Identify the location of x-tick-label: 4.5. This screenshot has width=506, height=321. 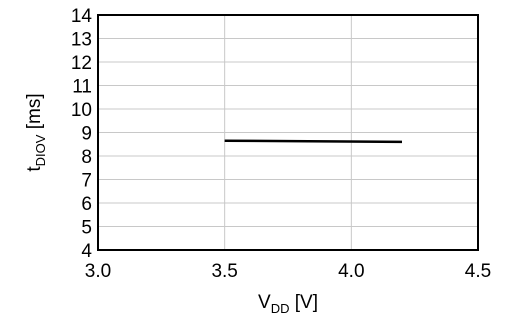
(478, 271).